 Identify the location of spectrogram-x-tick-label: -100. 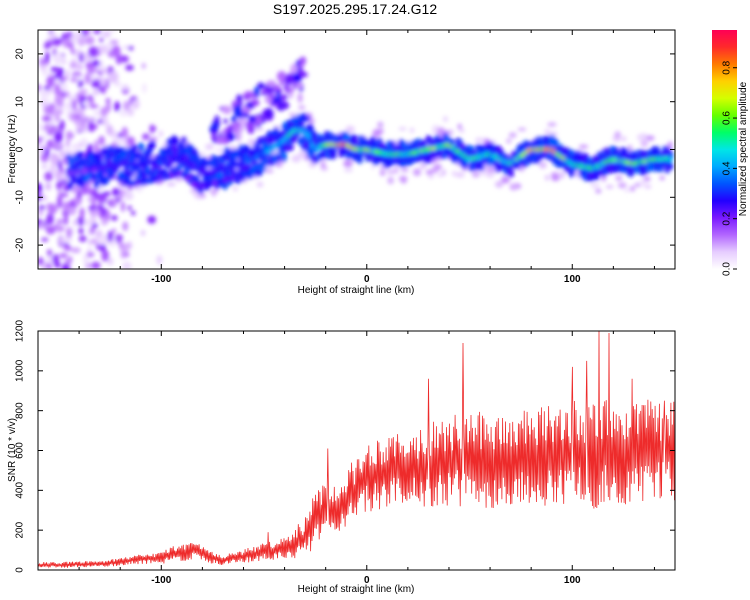
(161, 279).